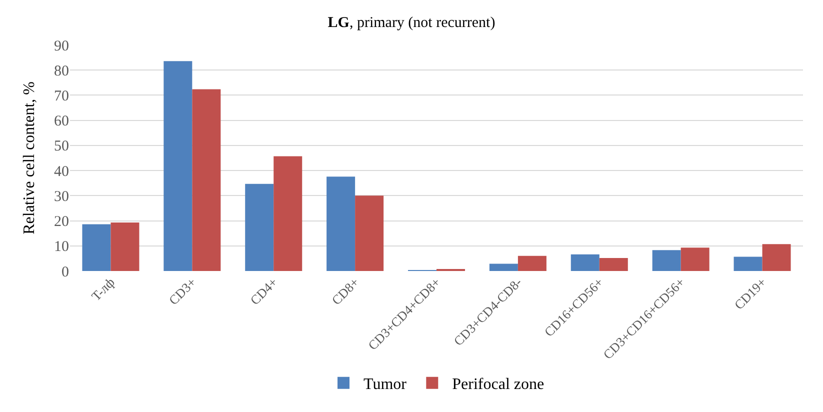 This screenshot has width=823, height=412. I want to click on y-tick-label: 10, so click(61, 247).